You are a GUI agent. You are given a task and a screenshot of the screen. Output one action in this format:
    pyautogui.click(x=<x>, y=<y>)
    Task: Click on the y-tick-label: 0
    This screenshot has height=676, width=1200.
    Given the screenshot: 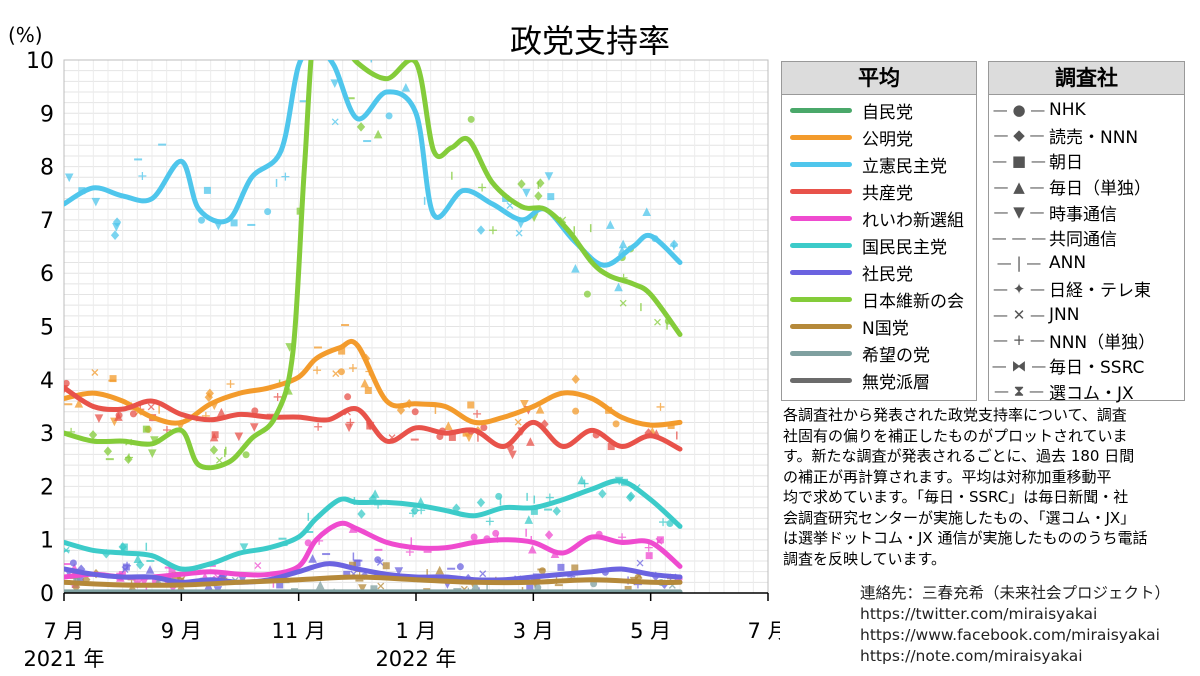 What is the action you would take?
    pyautogui.click(x=47, y=594)
    